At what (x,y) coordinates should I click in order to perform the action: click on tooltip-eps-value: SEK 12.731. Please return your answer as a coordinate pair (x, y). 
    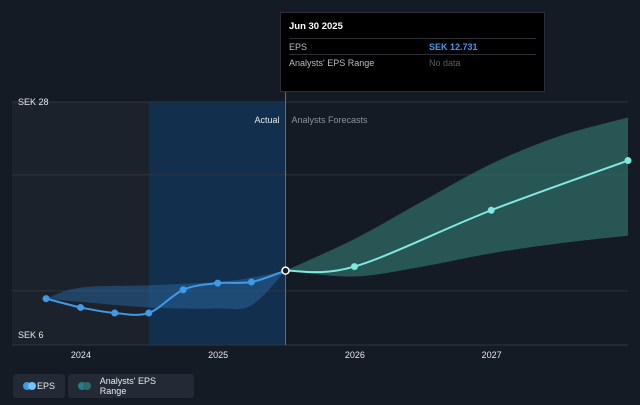
    Looking at the image, I should click on (453, 47).